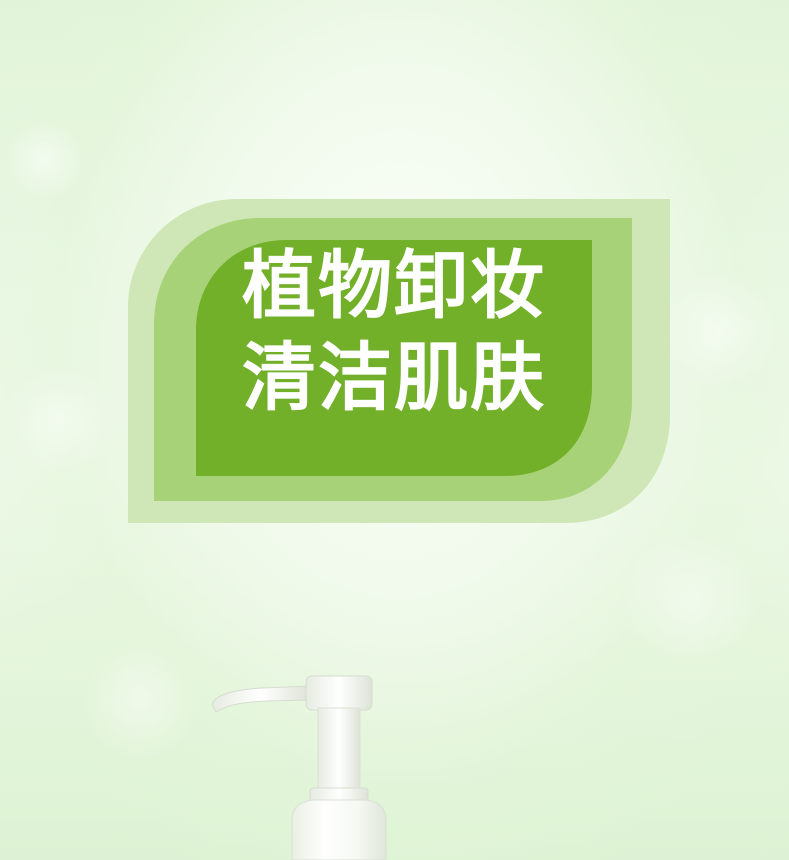  What do you see at coordinates (261, 699) in the screenshot?
I see `pump-nozzle` at bounding box center [261, 699].